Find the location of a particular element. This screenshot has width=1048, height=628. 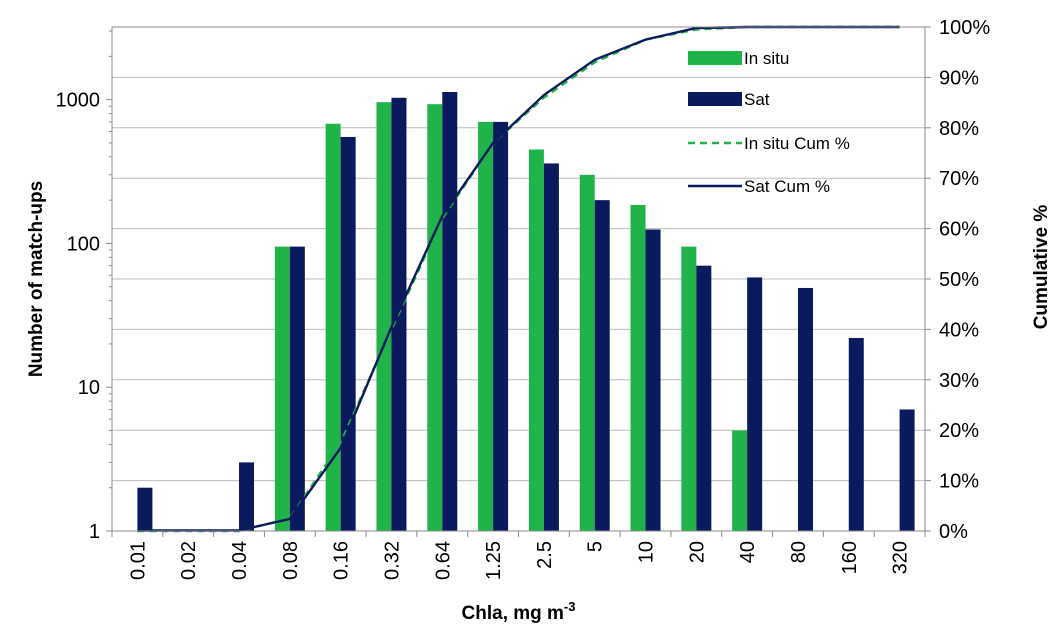

legend-label-in-situ-cum: In situ Cum % is located at coordinates (797, 143).